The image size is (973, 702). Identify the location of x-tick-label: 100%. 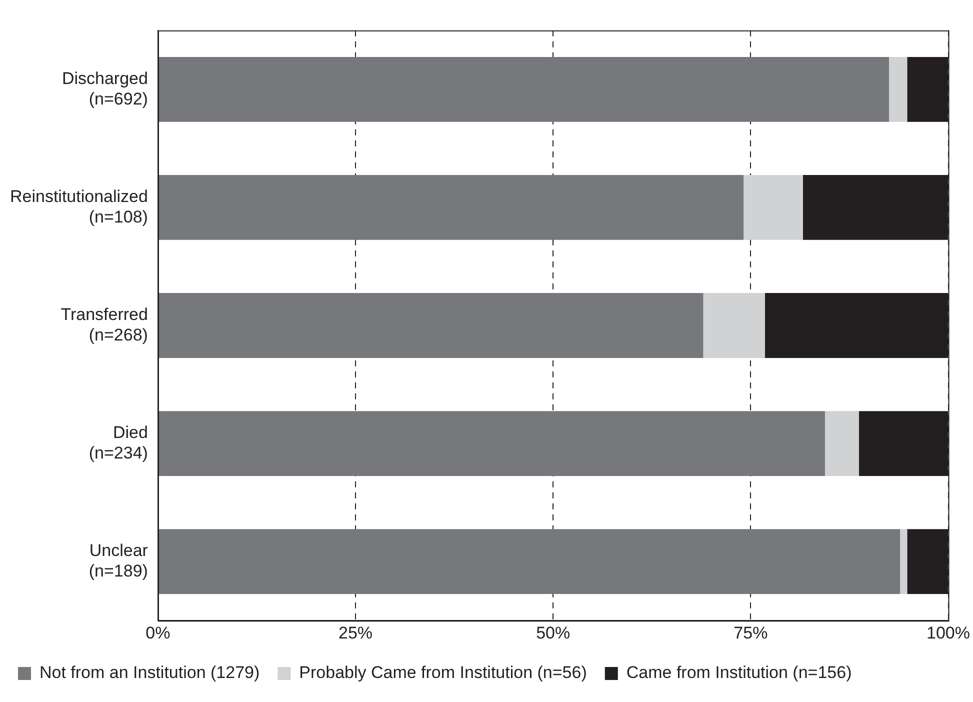
(948, 632).